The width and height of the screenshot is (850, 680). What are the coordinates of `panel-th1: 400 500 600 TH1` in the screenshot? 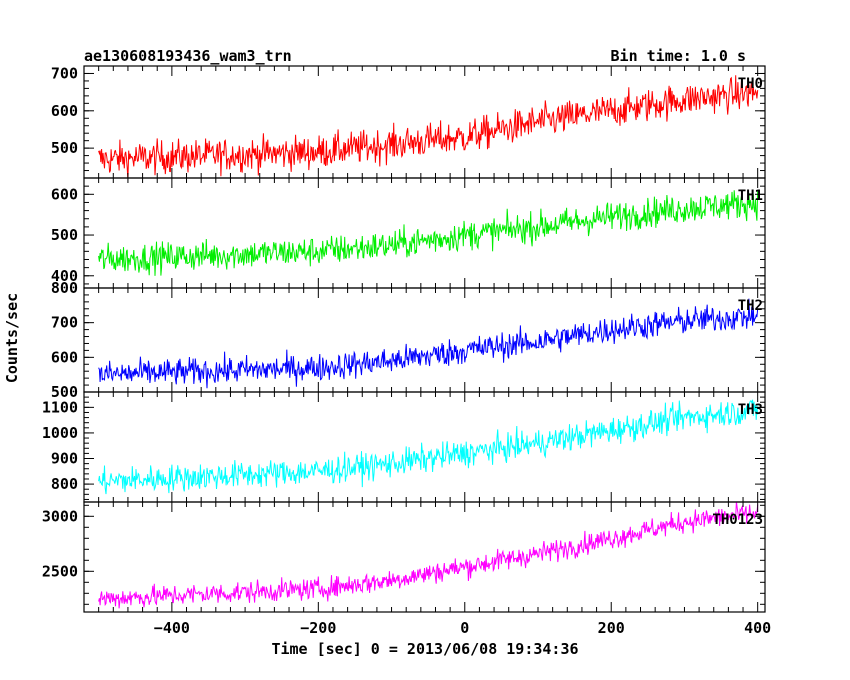 It's located at (408, 233).